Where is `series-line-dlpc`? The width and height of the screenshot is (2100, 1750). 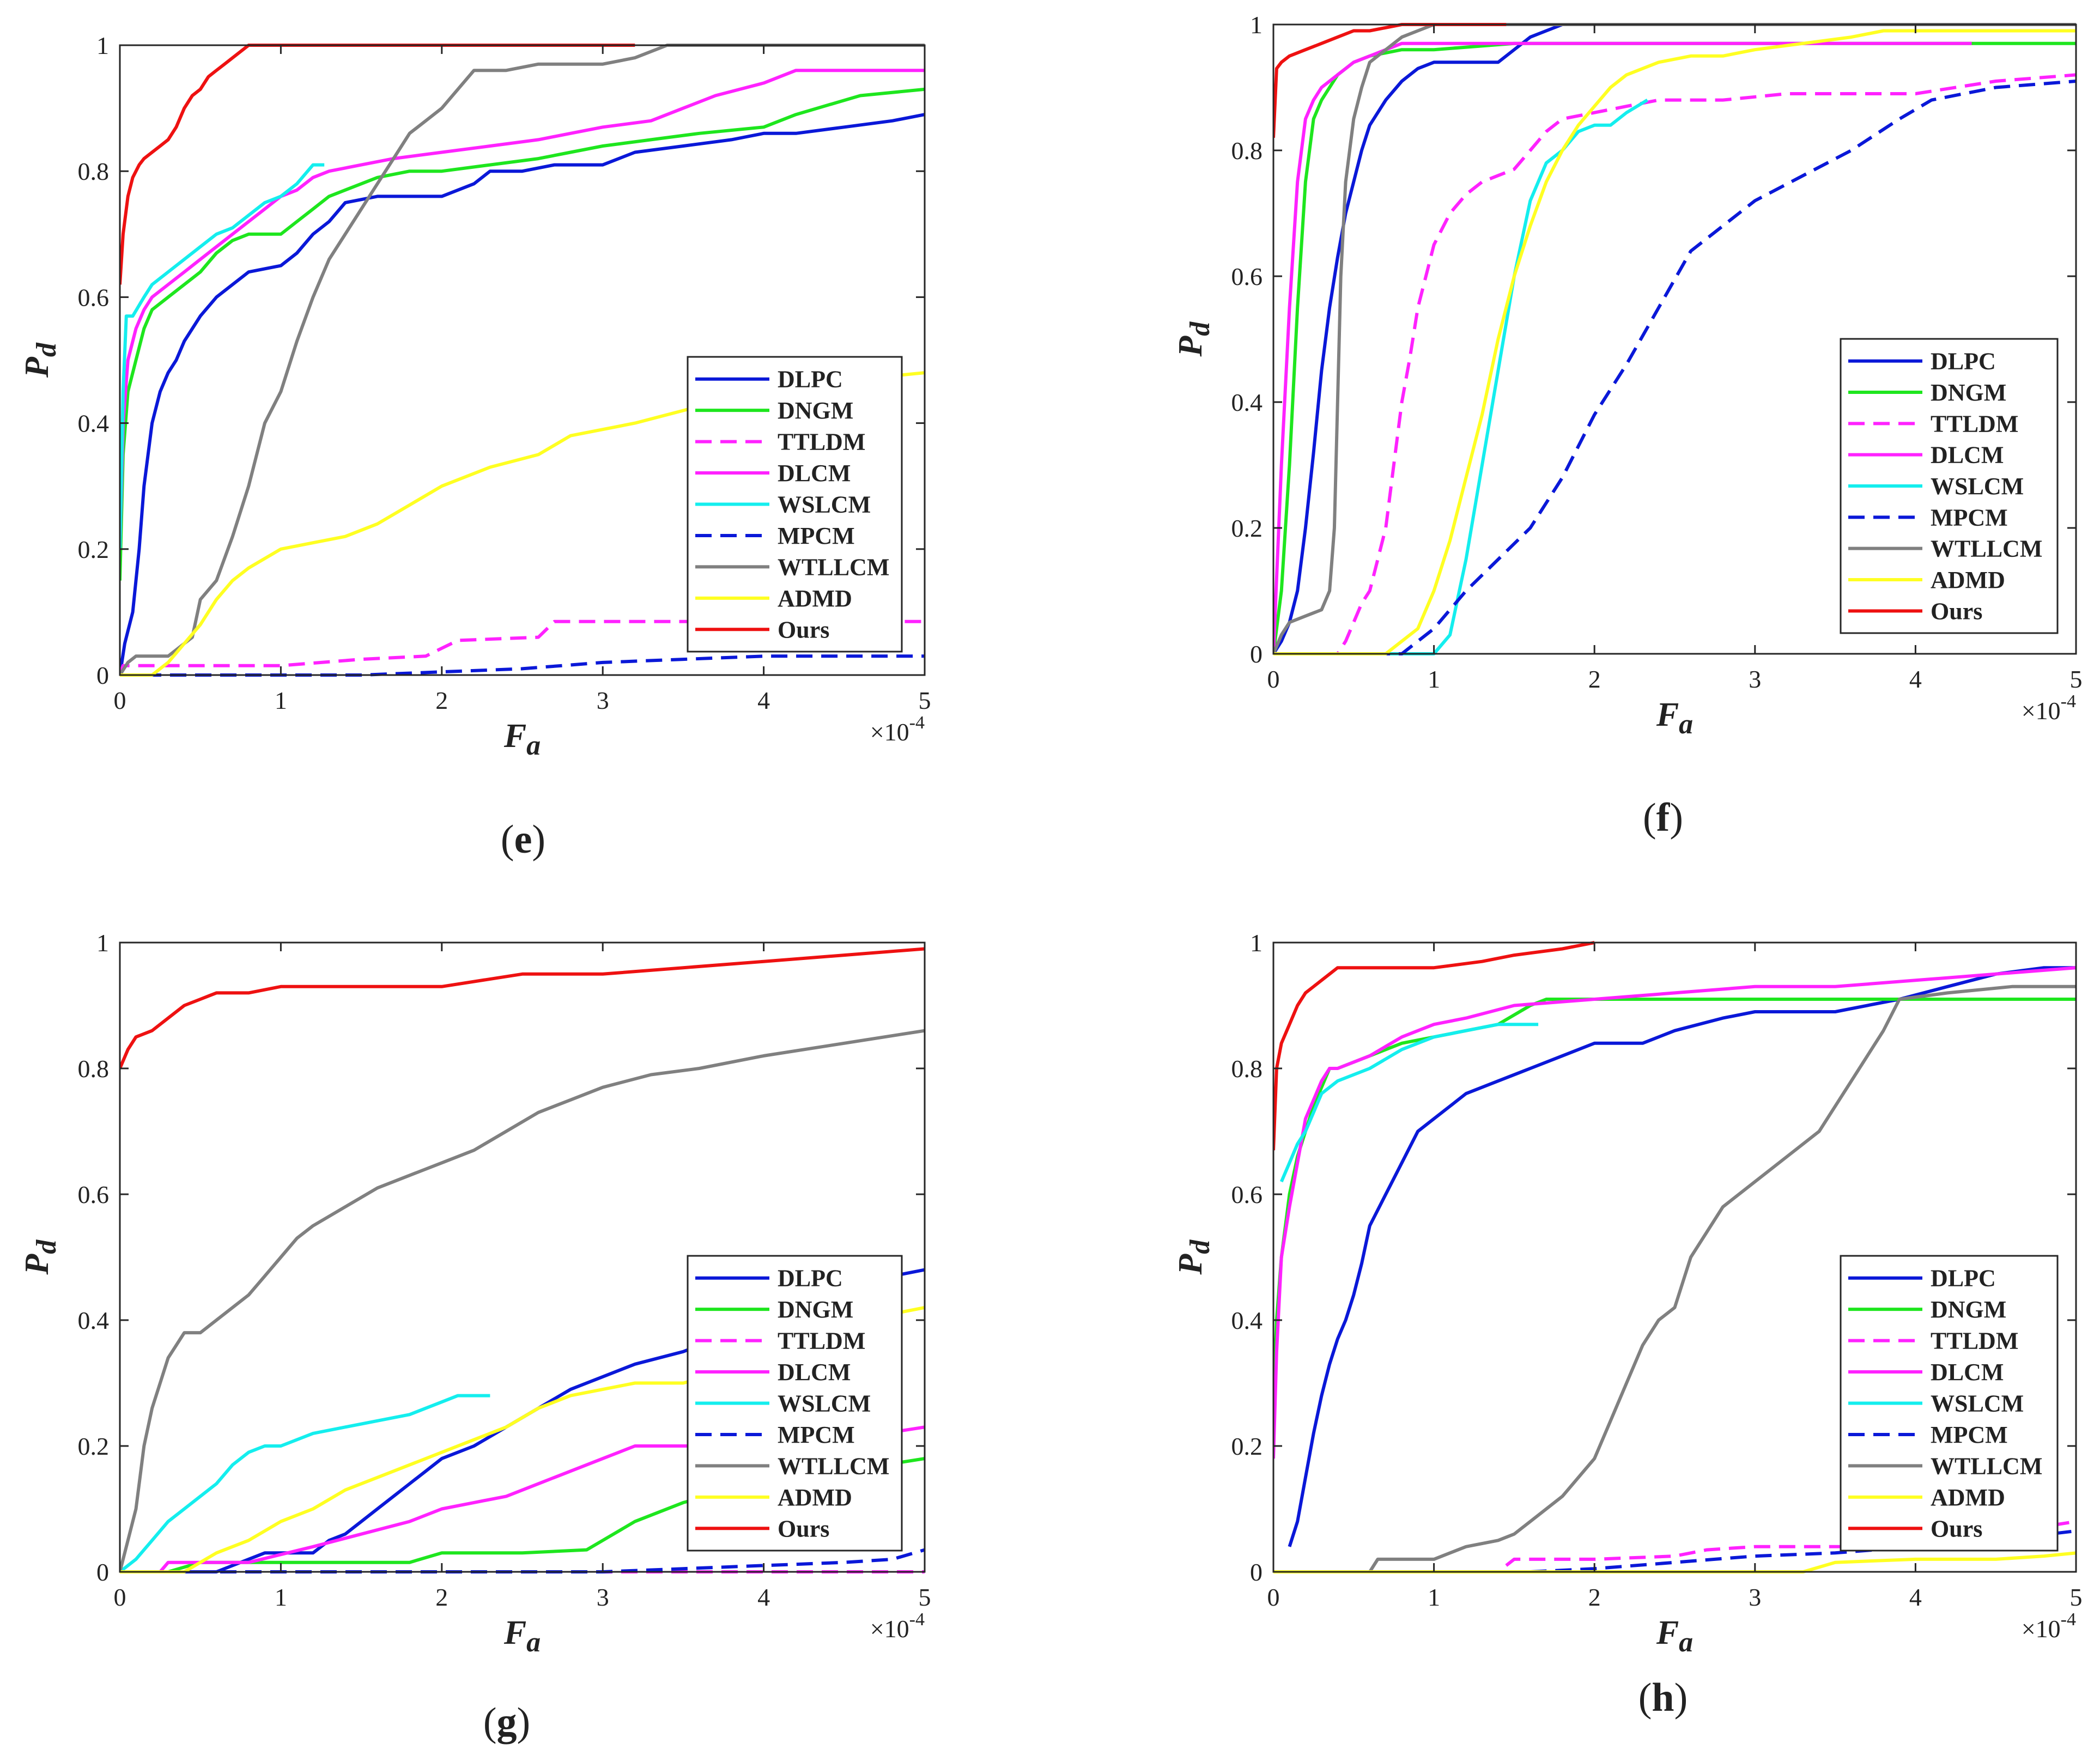 series-line-dlpc is located at coordinates (1682, 1256).